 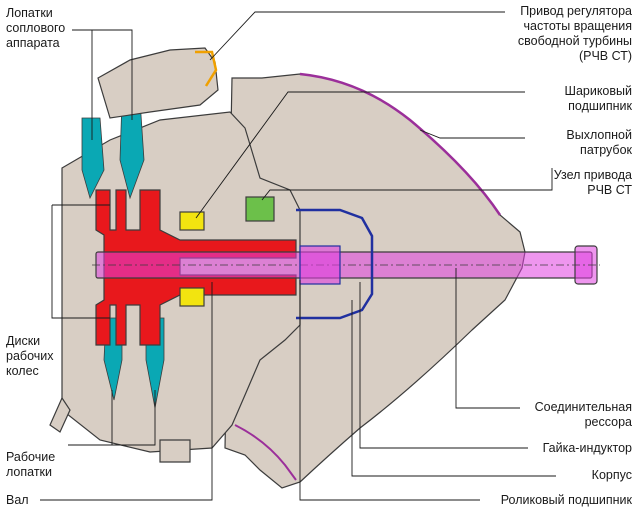 What do you see at coordinates (400, 144) in the screenshot?
I see `exhaust-edge-highlight` at bounding box center [400, 144].